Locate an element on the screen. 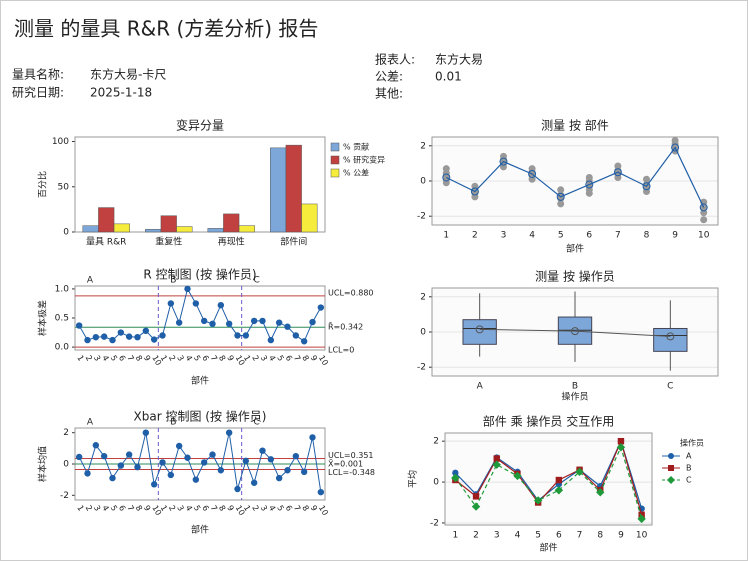 This screenshot has width=748, height=561. control-limit-label: LCL=0 is located at coordinates (341, 350).